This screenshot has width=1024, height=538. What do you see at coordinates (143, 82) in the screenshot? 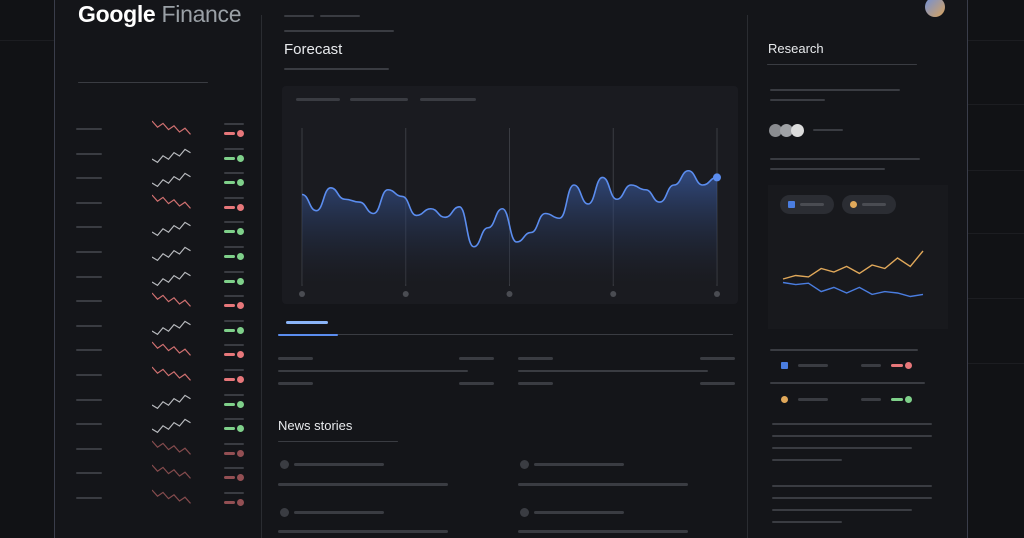
I see `divider` at bounding box center [143, 82].